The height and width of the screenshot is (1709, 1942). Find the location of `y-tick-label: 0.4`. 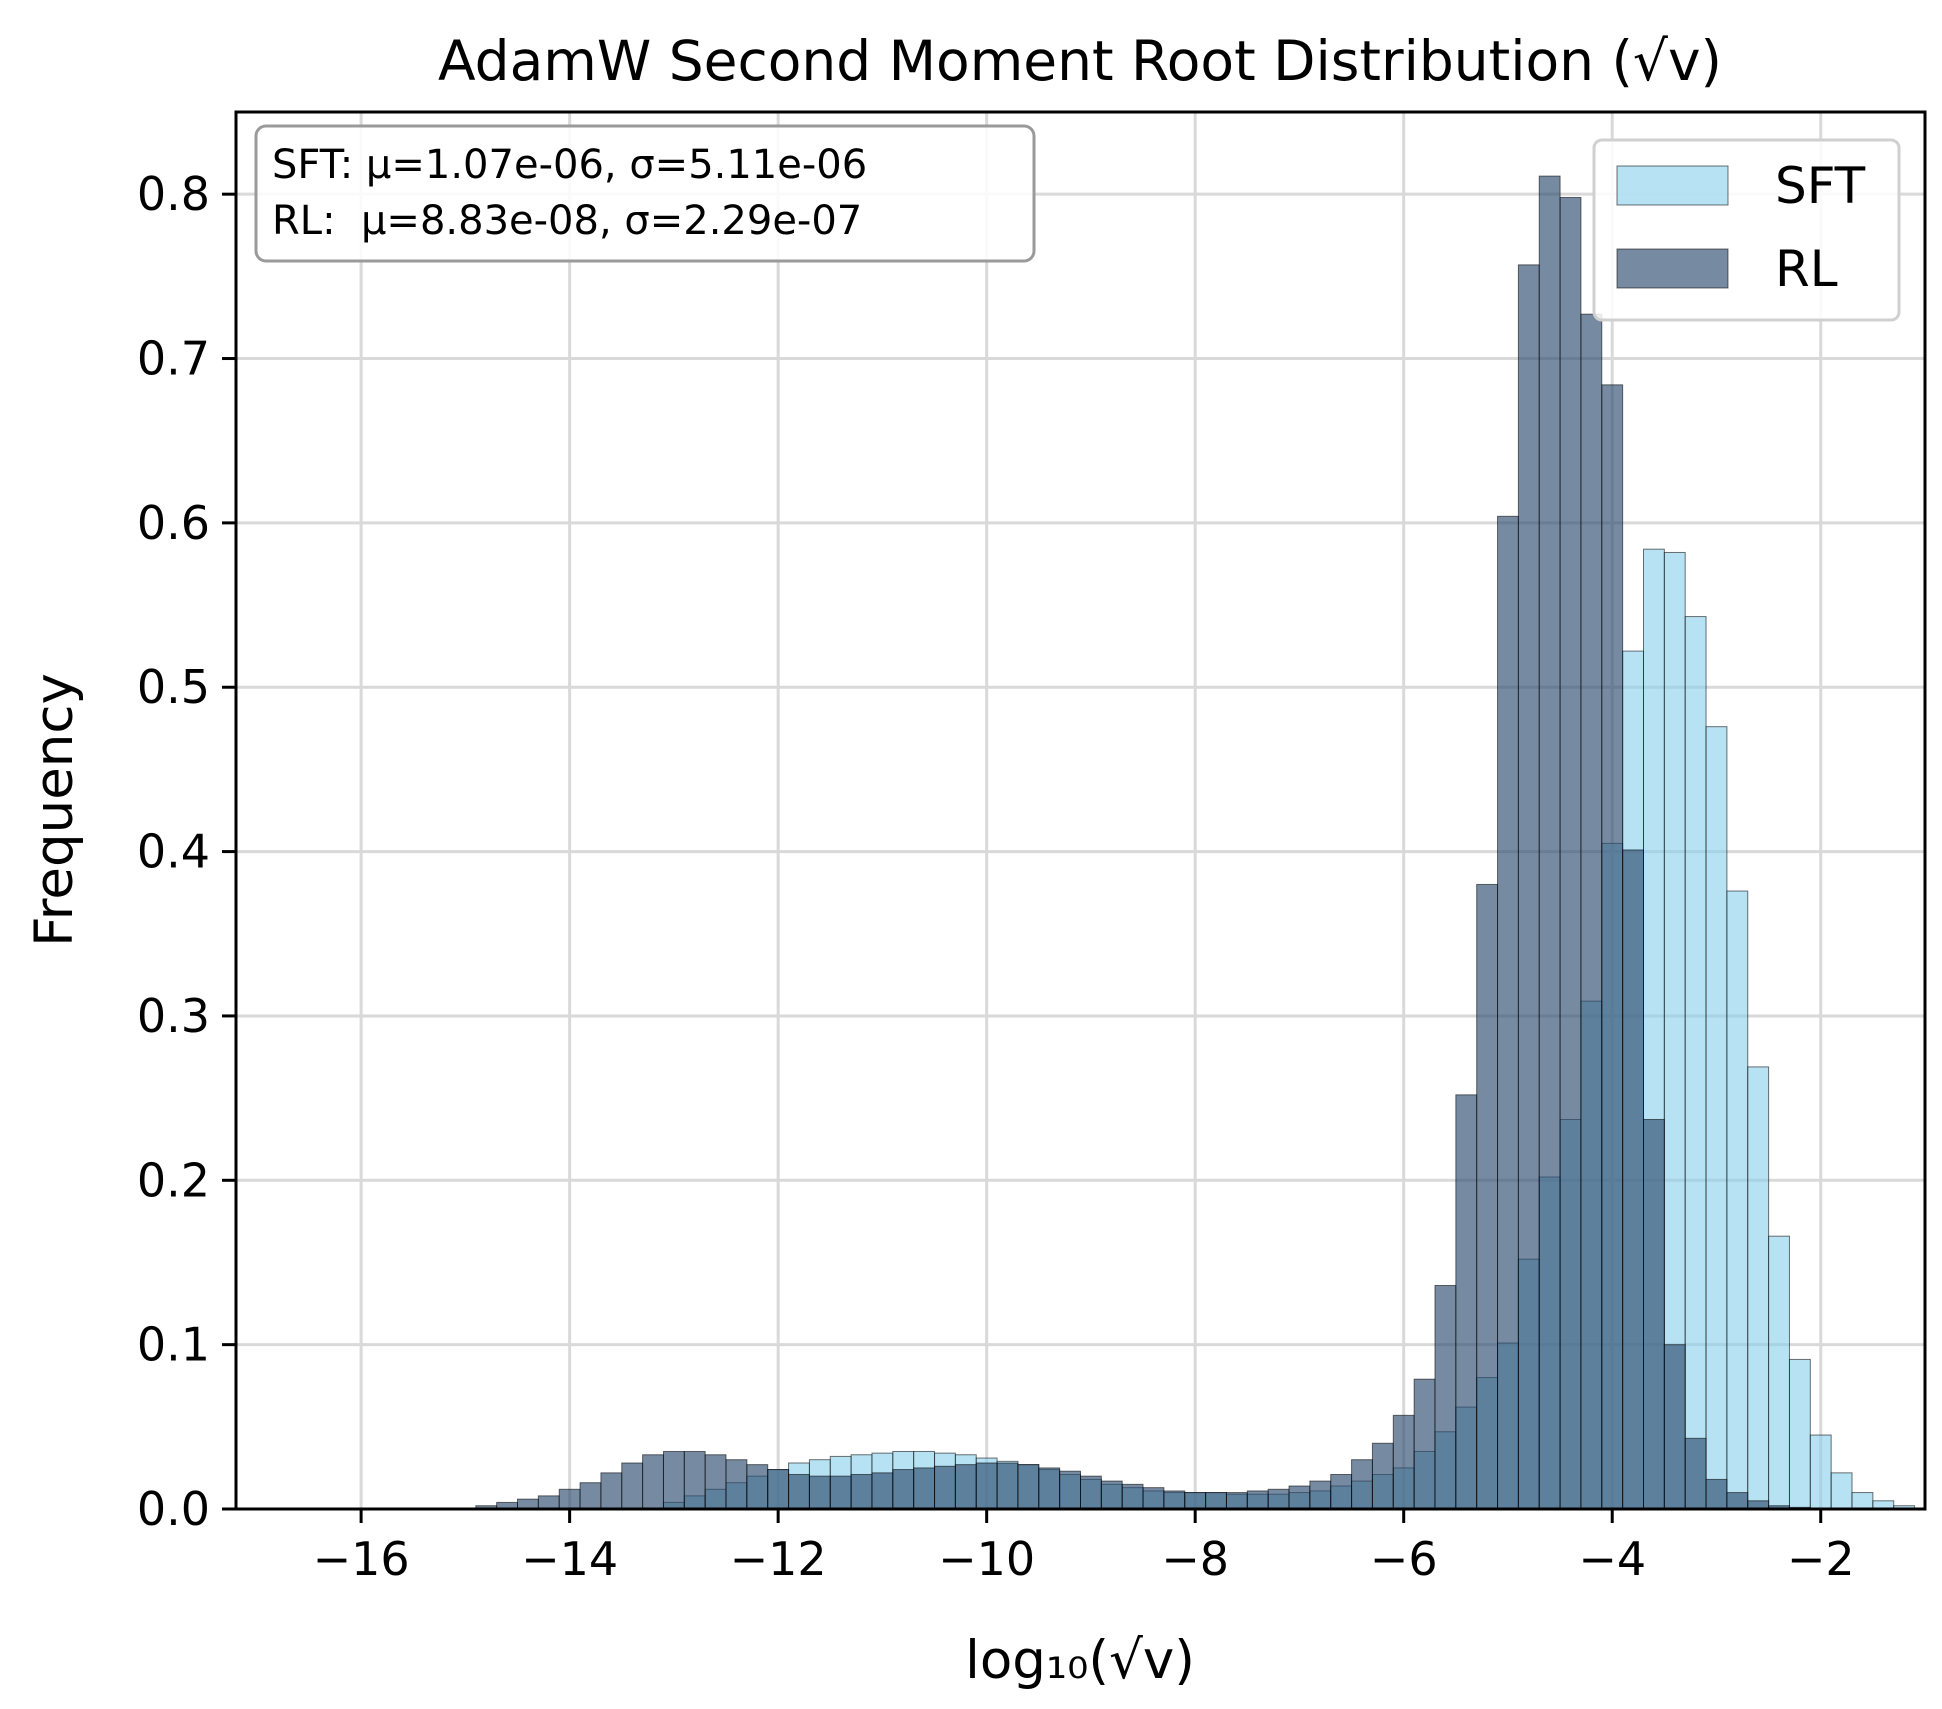

y-tick-label: 0.4 is located at coordinates (173, 852).